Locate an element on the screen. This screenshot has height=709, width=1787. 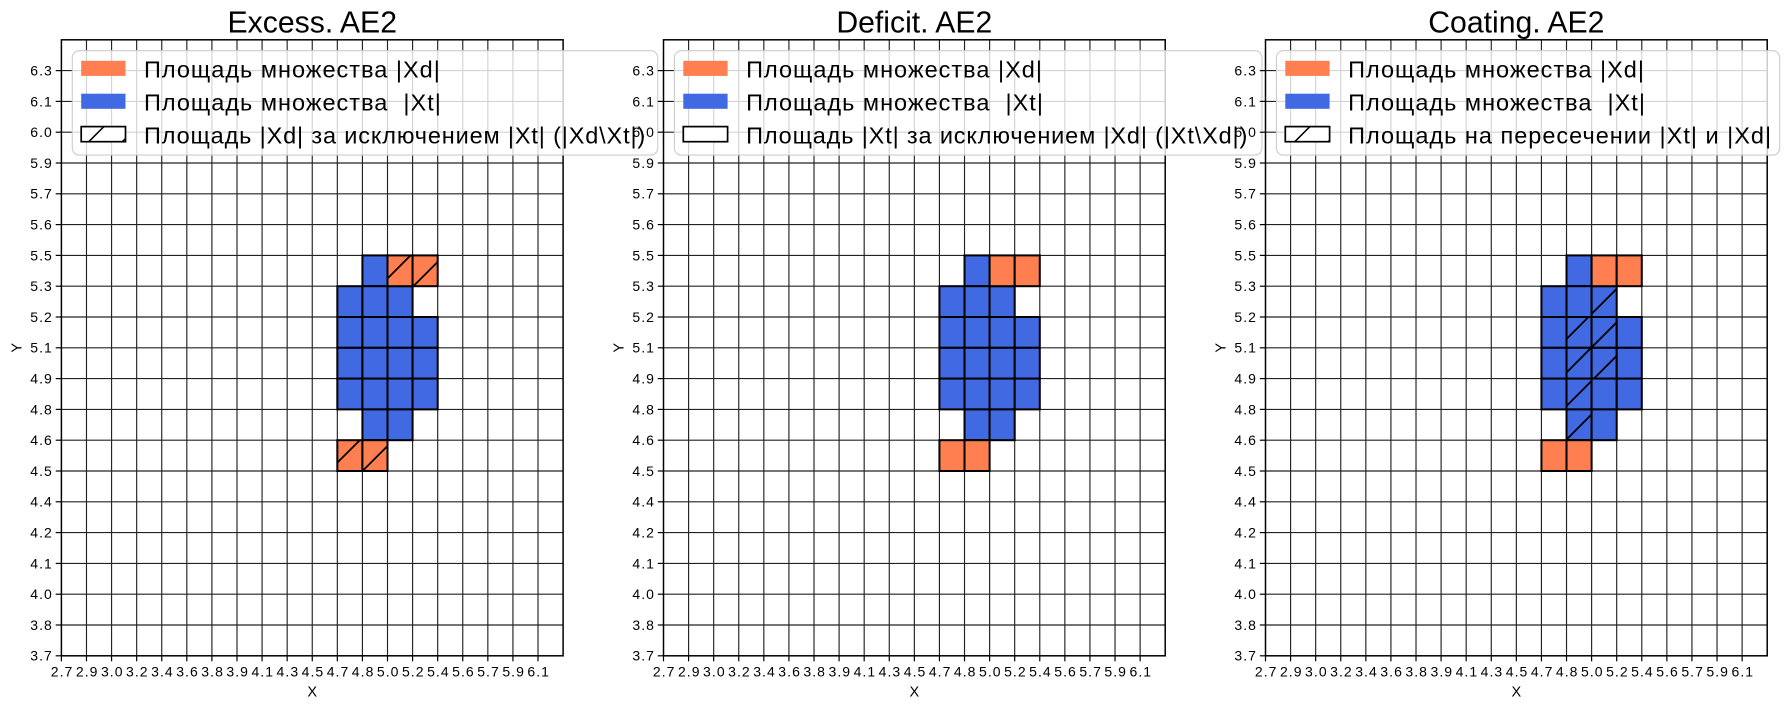
svg-text: Deficit. AE2 is located at coordinates (914, 23).